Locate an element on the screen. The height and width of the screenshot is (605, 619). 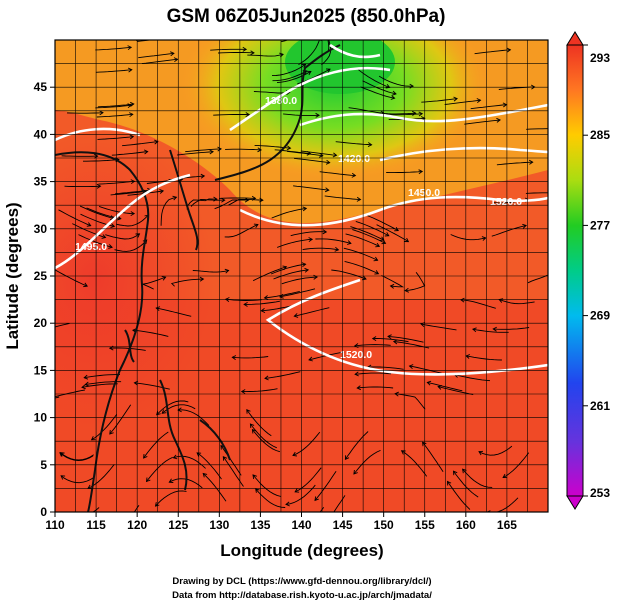
y-tick-label: 20 is located at coordinates (41, 323).